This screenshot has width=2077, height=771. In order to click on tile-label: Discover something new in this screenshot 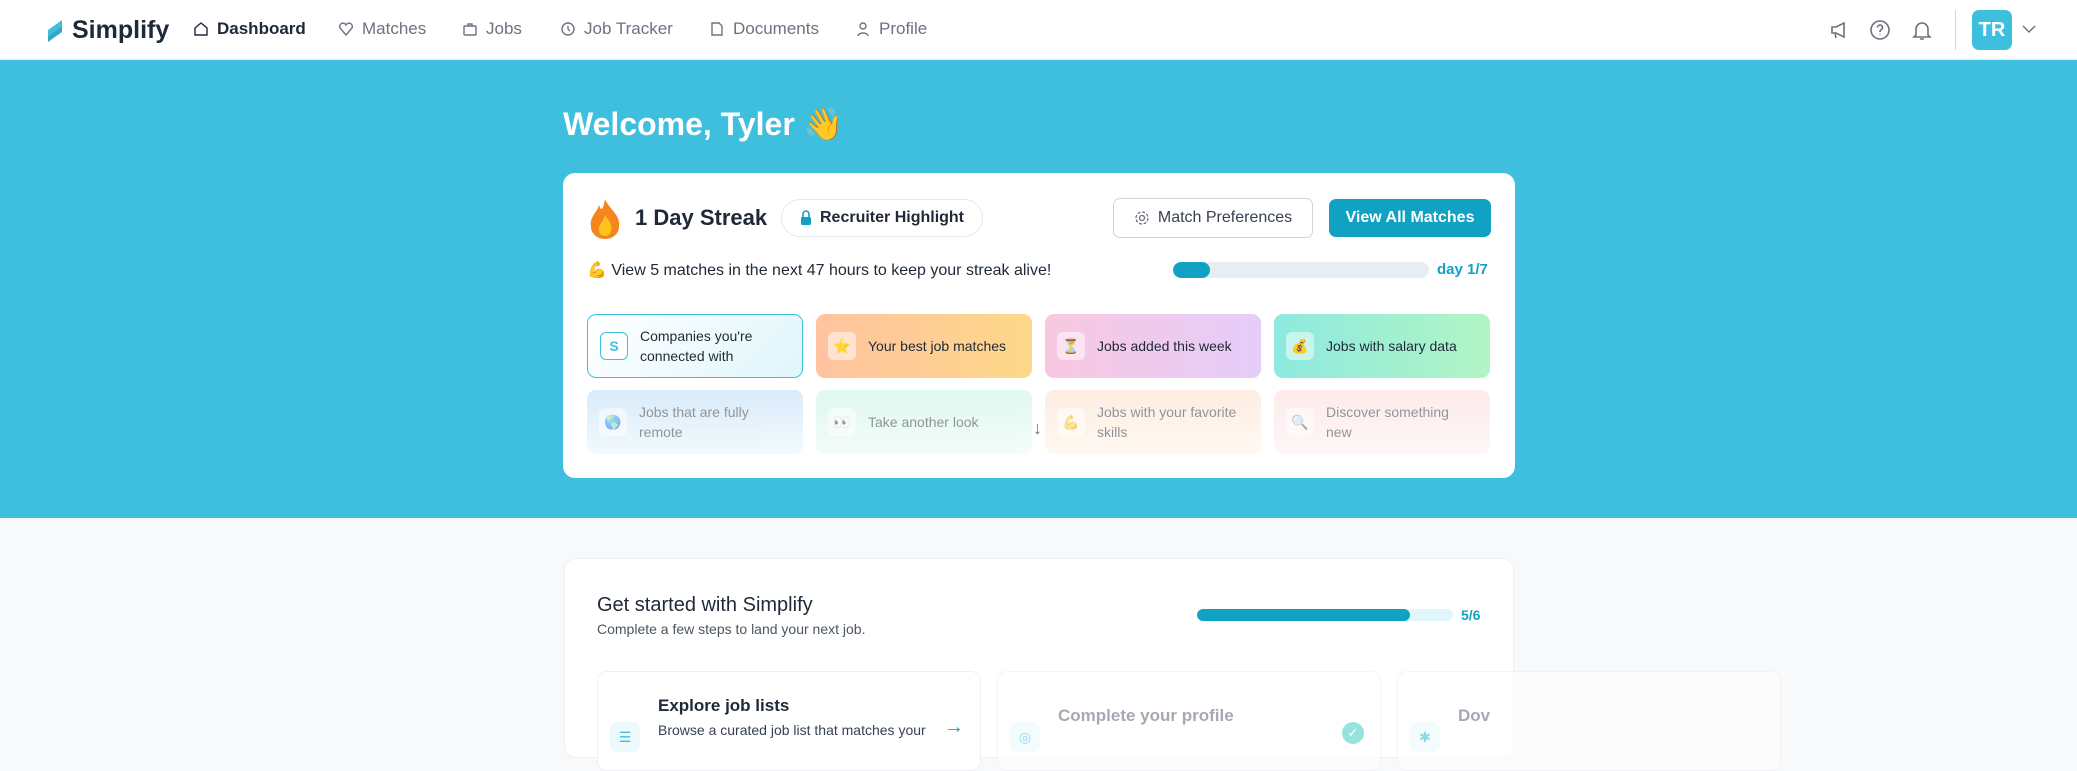, I will do `click(1387, 422)`.